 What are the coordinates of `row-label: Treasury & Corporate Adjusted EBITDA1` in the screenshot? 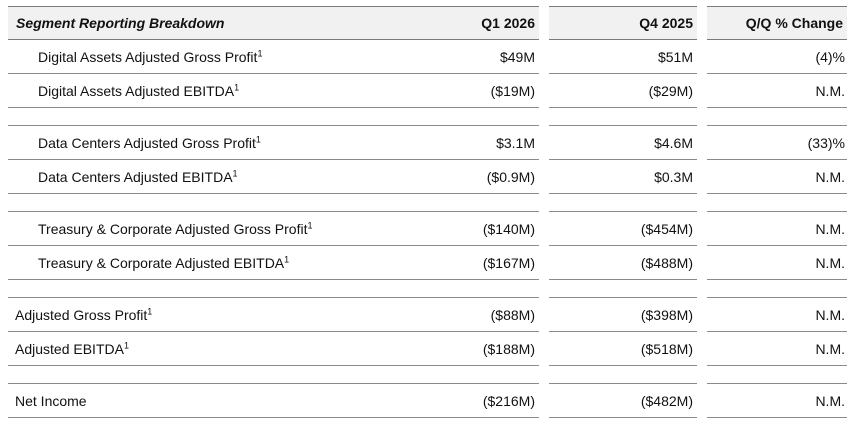 It's located at (211, 262).